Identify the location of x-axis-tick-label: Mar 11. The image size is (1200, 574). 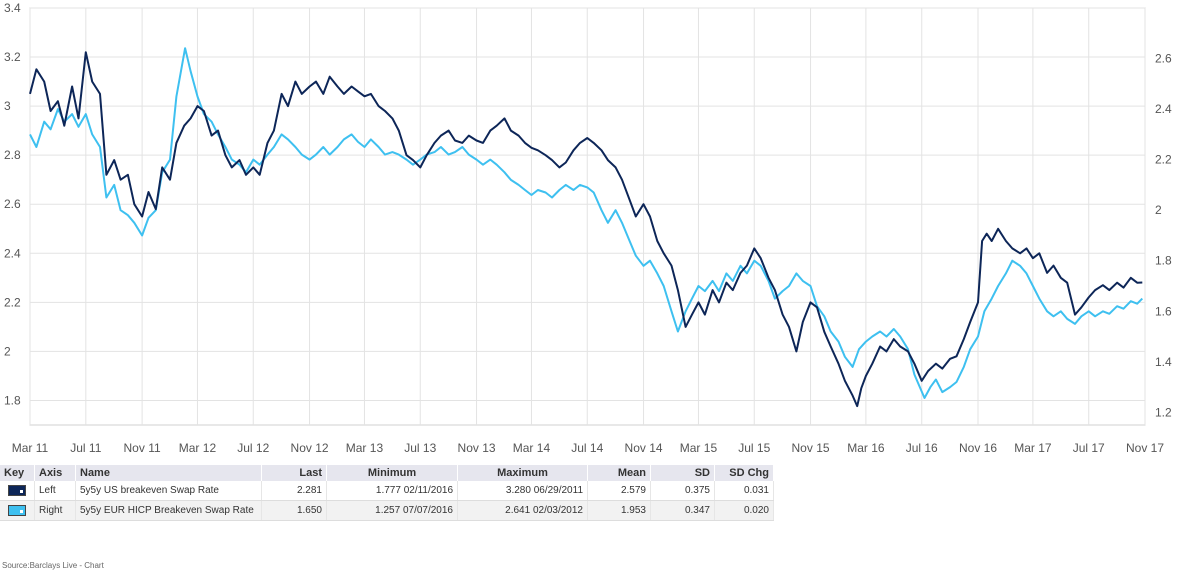
(30, 448).